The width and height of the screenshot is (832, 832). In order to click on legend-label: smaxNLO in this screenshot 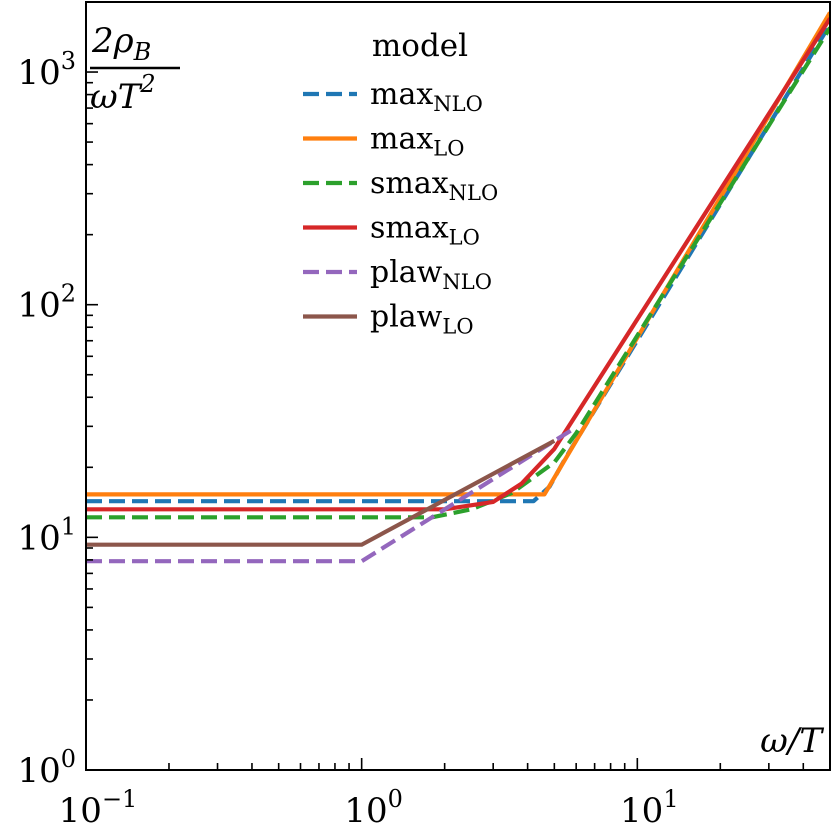, I will do `click(434, 185)`.